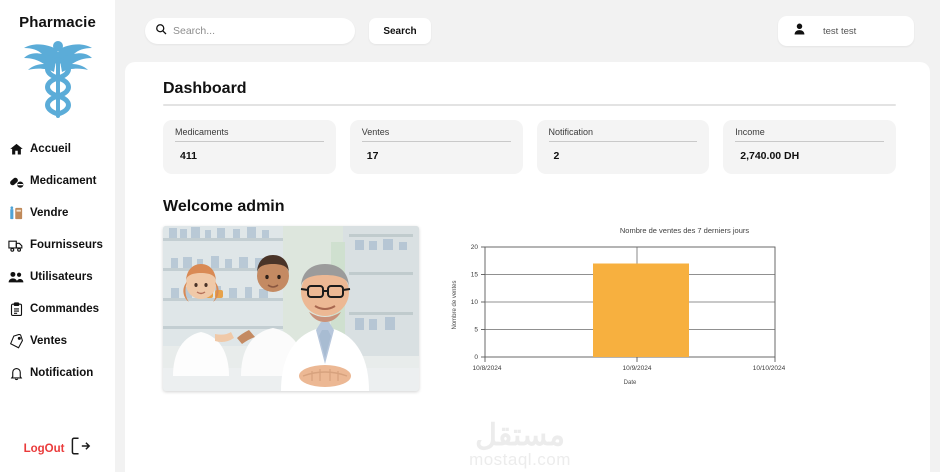 This screenshot has height=472, width=940. I want to click on sidebar-item-fournisseurs: Fournisseurs, so click(61, 245).